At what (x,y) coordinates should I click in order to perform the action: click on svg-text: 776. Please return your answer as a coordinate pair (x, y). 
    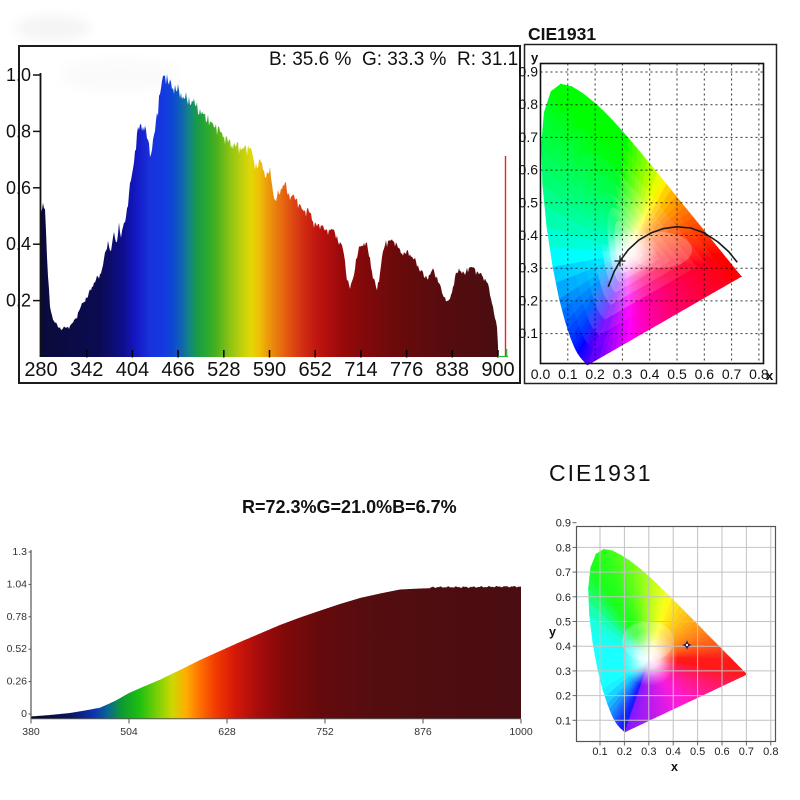
    Looking at the image, I should click on (406, 370).